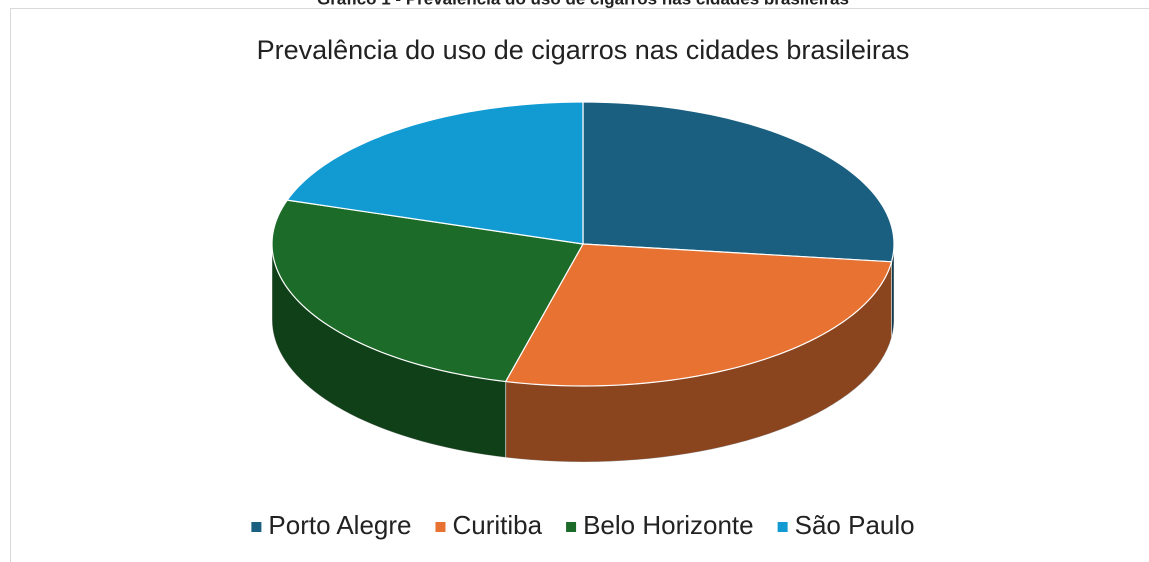 The width and height of the screenshot is (1149, 562). Describe the element at coordinates (497, 525) in the screenshot. I see `legend-label: Curitiba` at that location.